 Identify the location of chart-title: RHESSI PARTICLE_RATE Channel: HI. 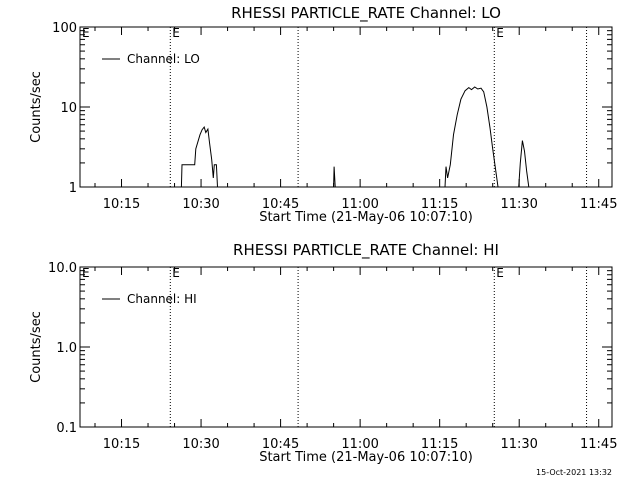
(366, 250).